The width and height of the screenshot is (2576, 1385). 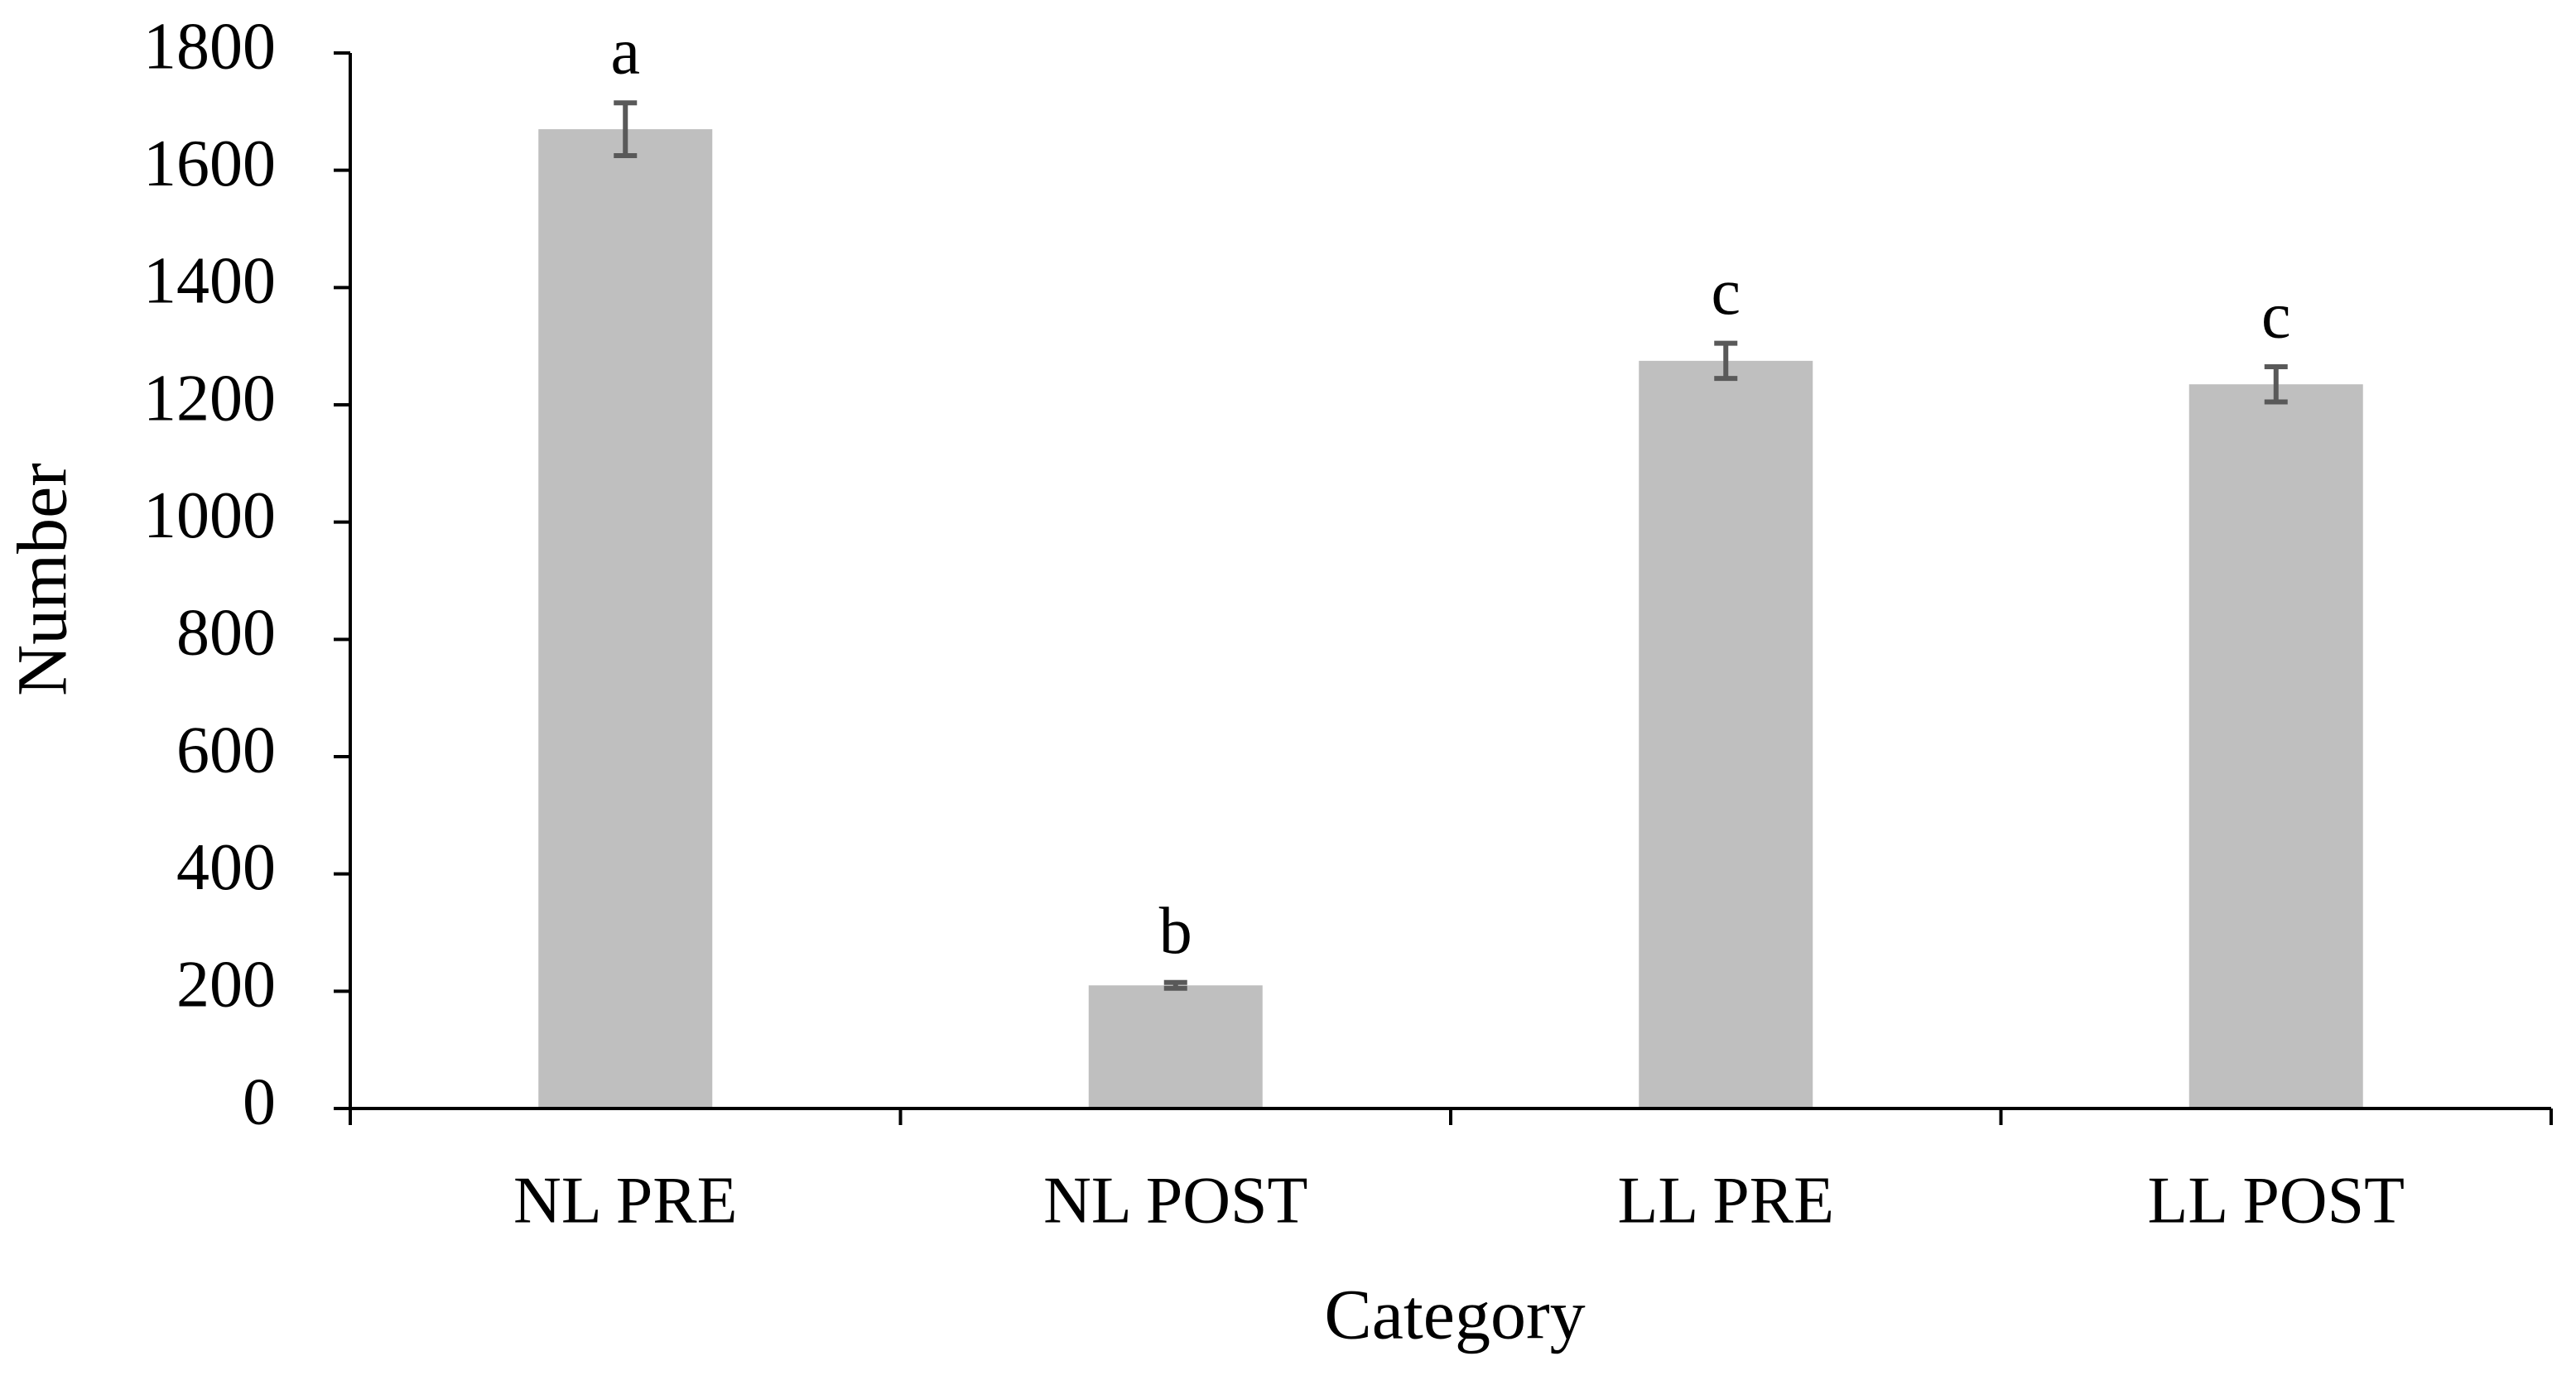 I want to click on y-tick-label: 0, so click(x=259, y=1102).